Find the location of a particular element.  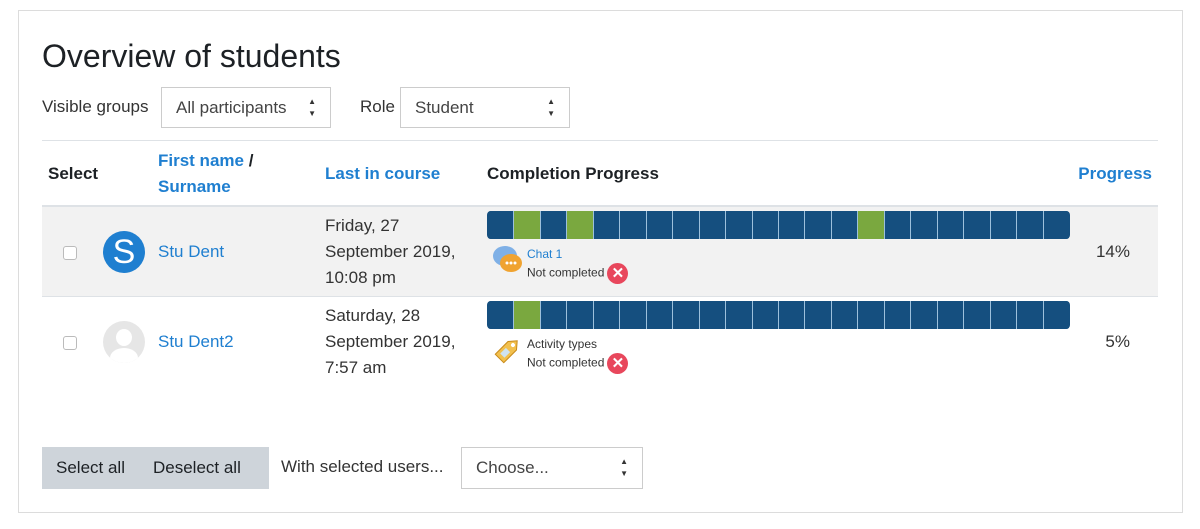

selection-button-group: Select all Deselect all is located at coordinates (155, 468).